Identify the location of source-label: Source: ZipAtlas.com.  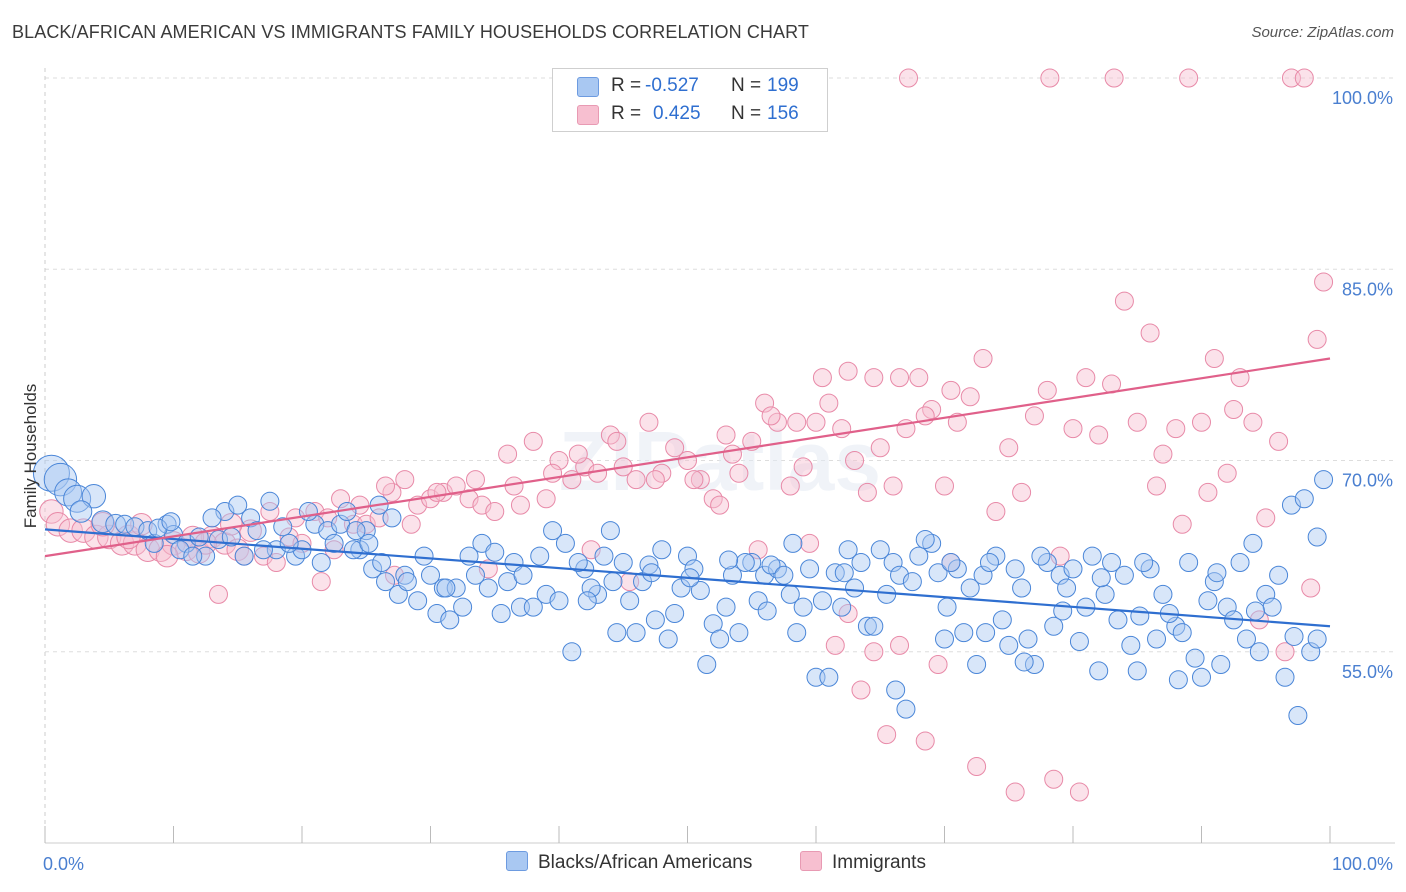
(1322, 32).